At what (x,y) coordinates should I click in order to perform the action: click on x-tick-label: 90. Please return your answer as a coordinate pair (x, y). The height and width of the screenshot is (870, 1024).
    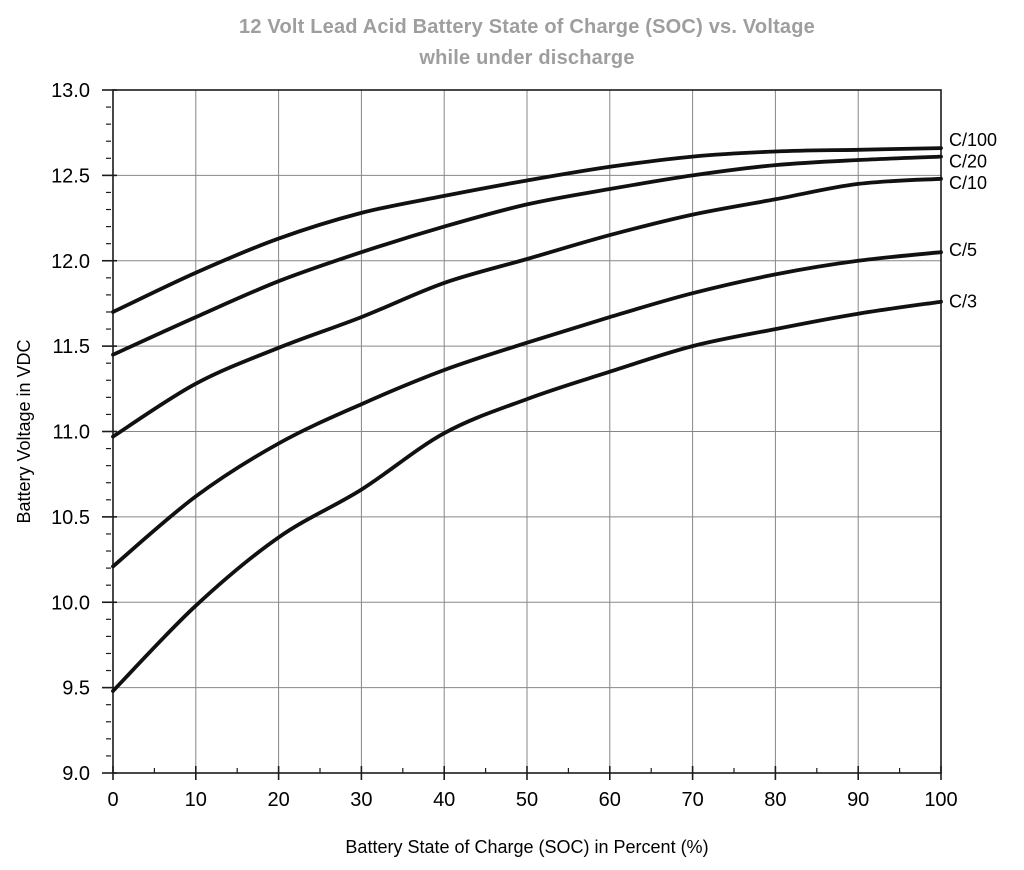
    Looking at the image, I should click on (858, 800).